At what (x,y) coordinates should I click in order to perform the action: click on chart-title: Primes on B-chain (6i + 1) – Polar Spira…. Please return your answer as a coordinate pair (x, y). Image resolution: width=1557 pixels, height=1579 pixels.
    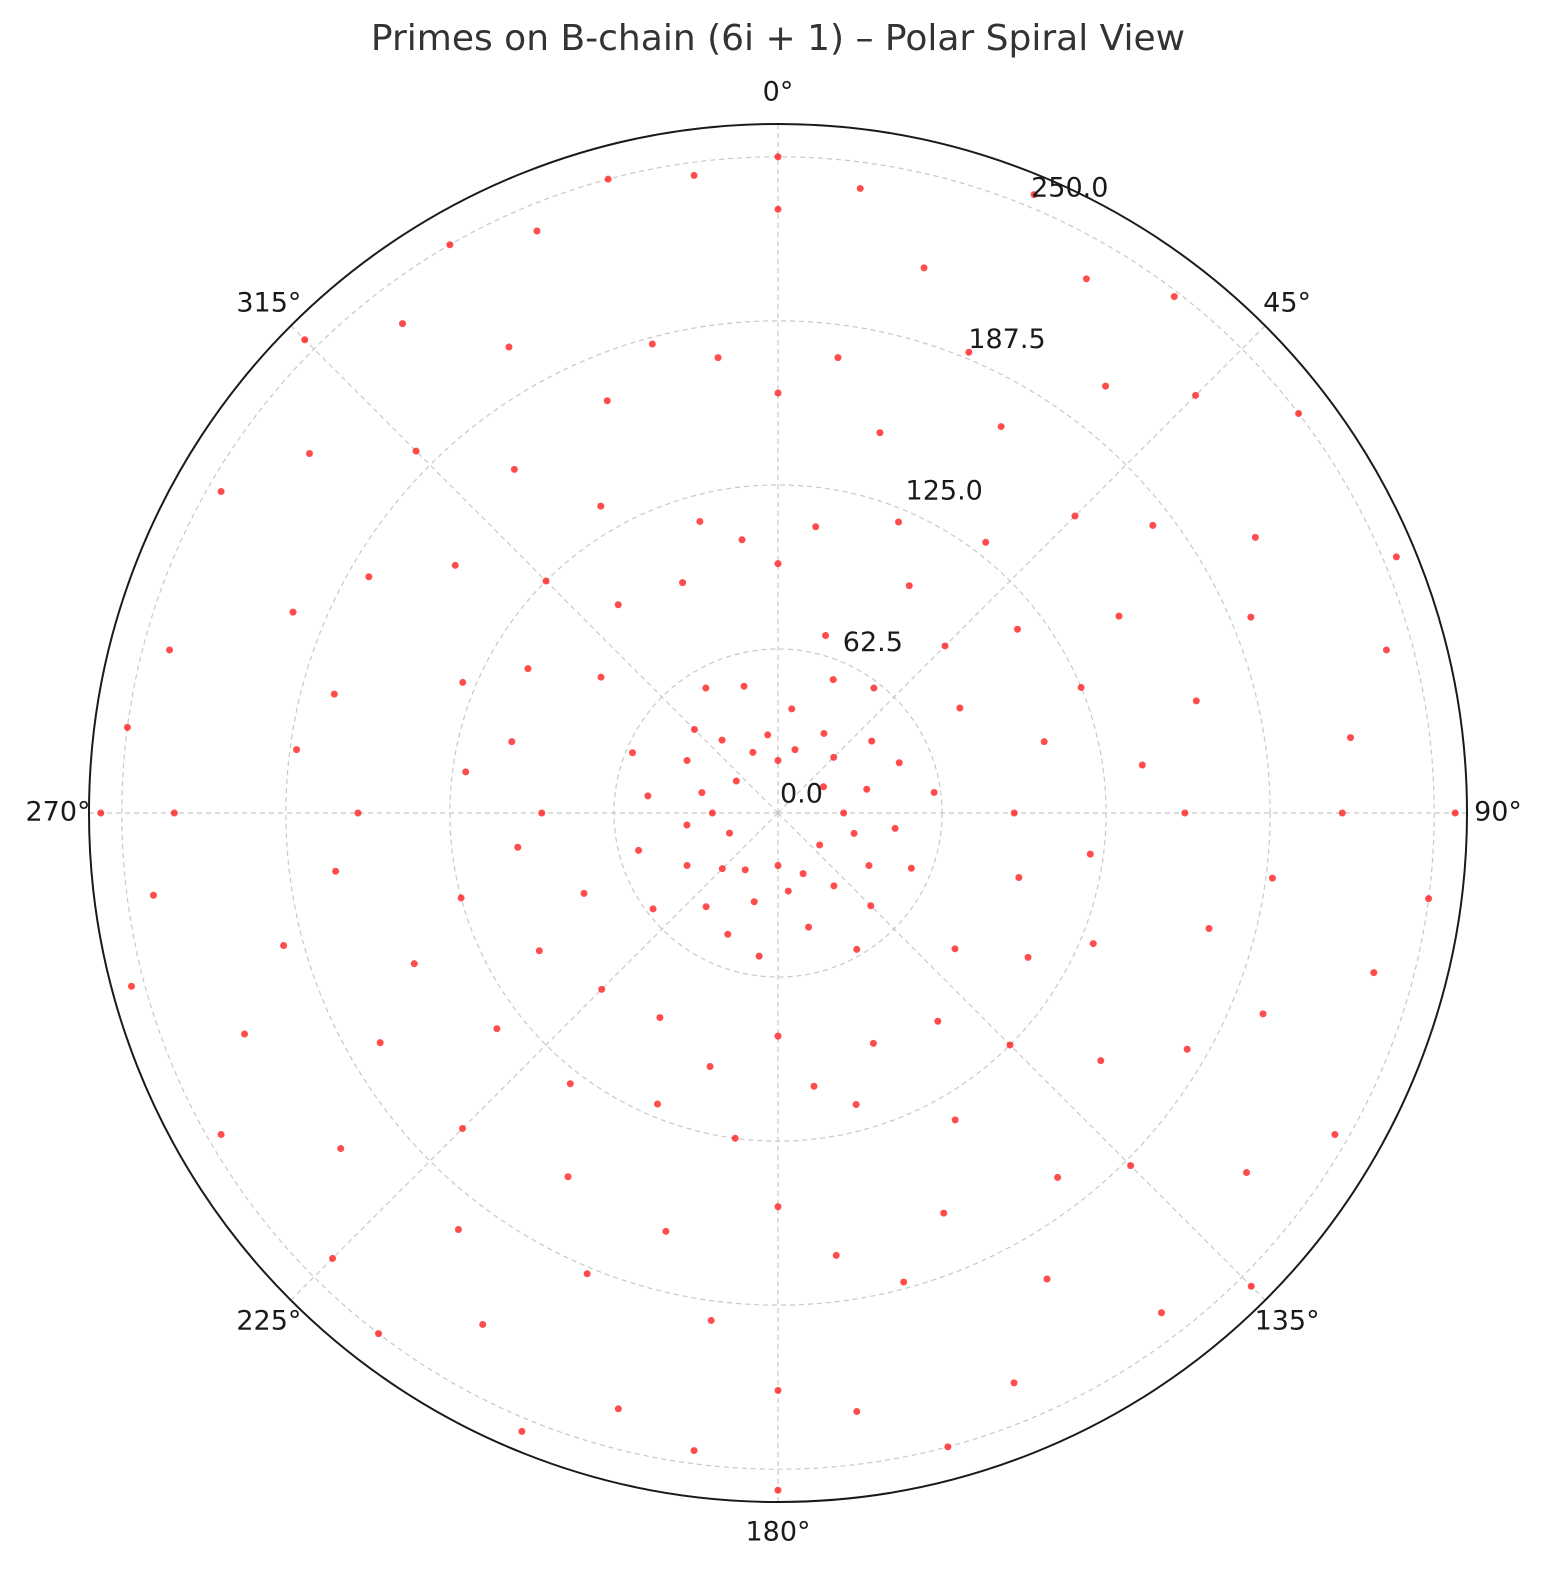
    Looking at the image, I should click on (778, 38).